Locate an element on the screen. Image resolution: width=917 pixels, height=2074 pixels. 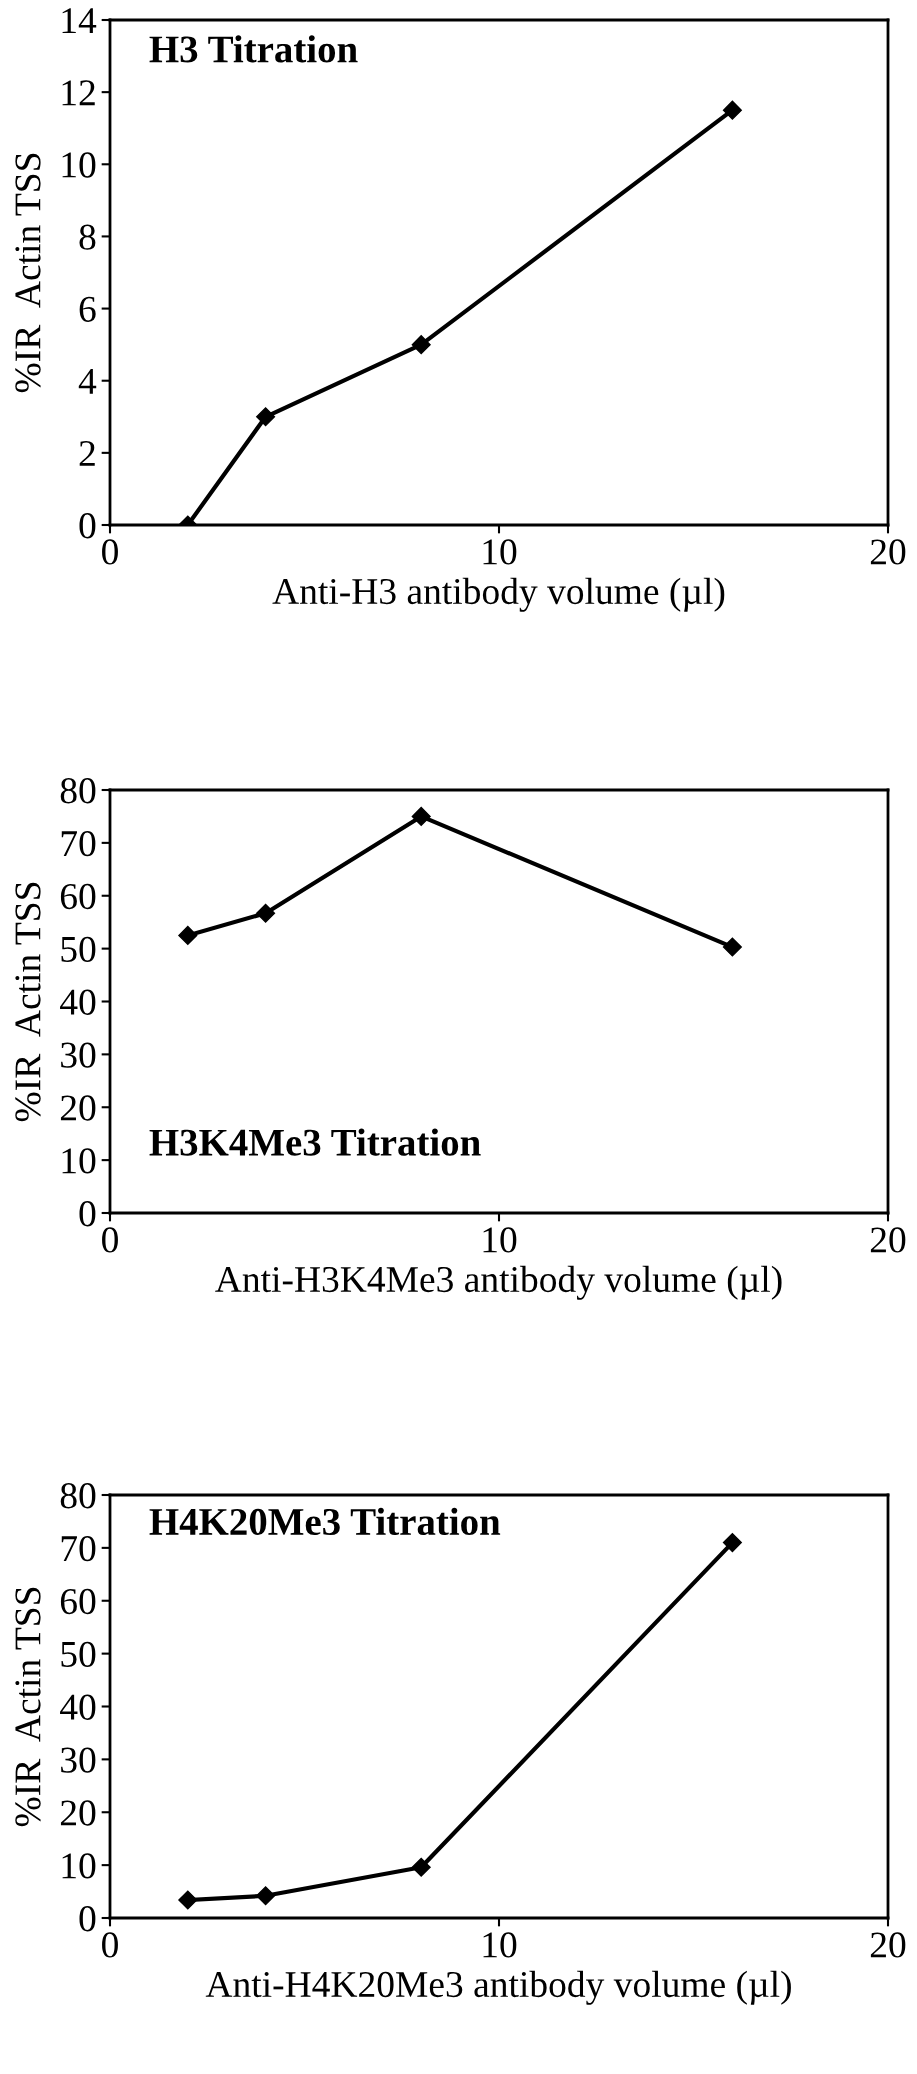
x-axis-title: Anti-H3 antibody volume (µl) is located at coordinates (498, 594).